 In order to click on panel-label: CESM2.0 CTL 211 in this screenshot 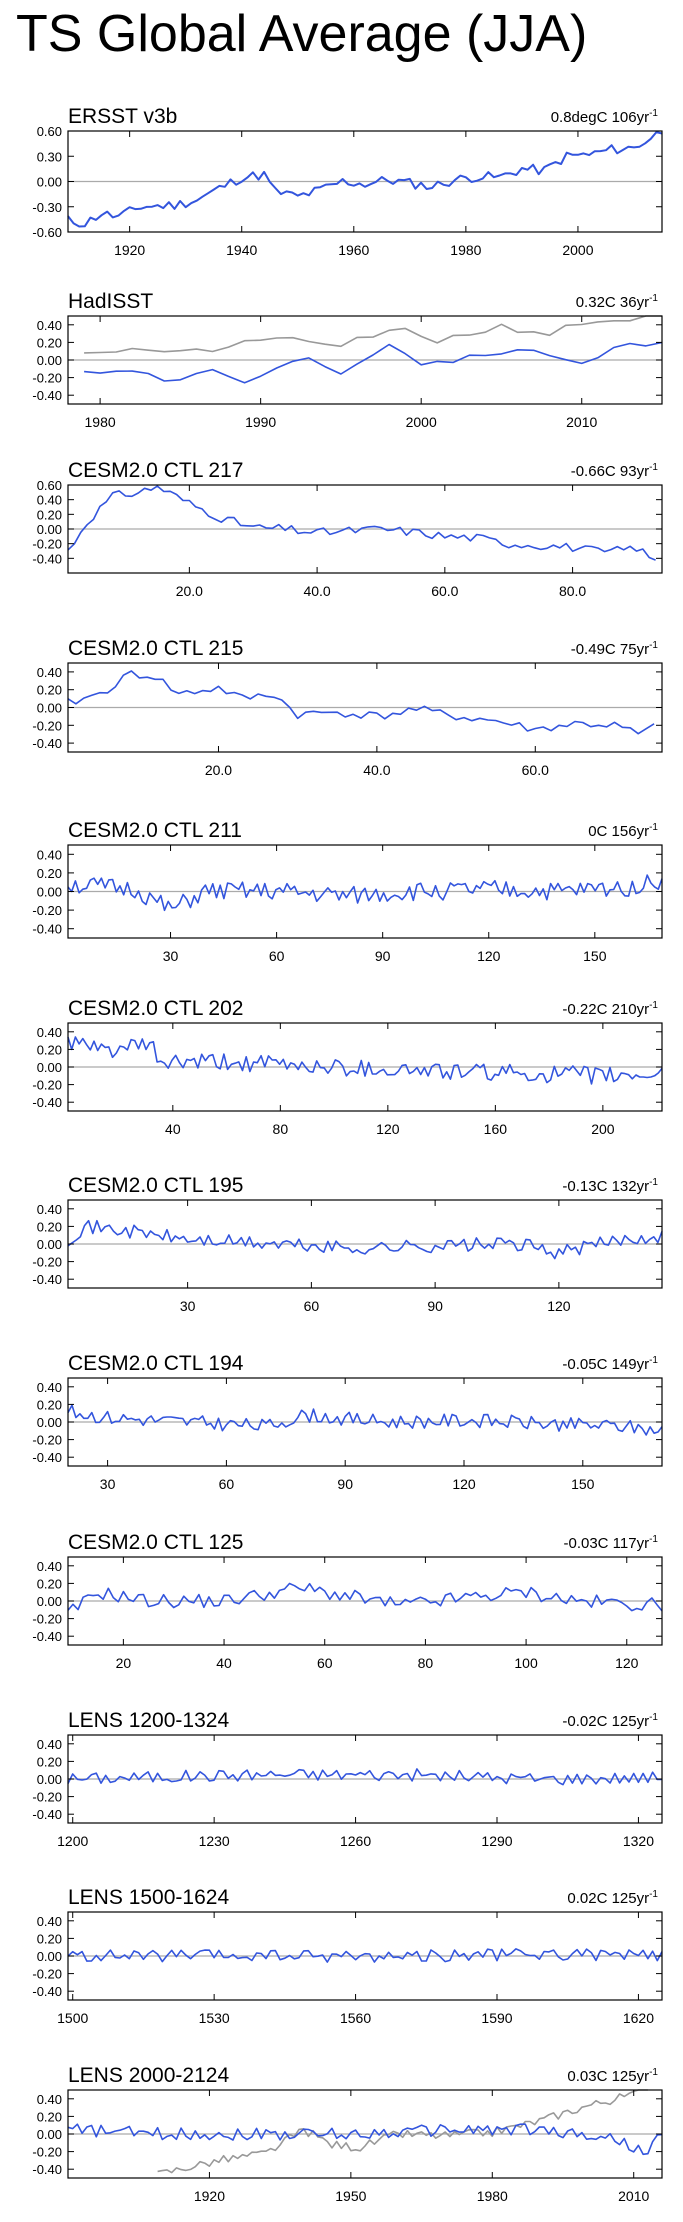, I will do `click(155, 830)`.